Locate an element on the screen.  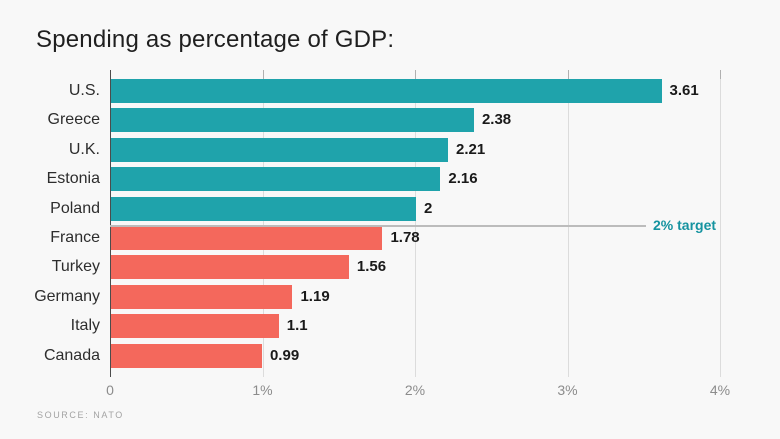
value-label: 1.19 is located at coordinates (315, 296).